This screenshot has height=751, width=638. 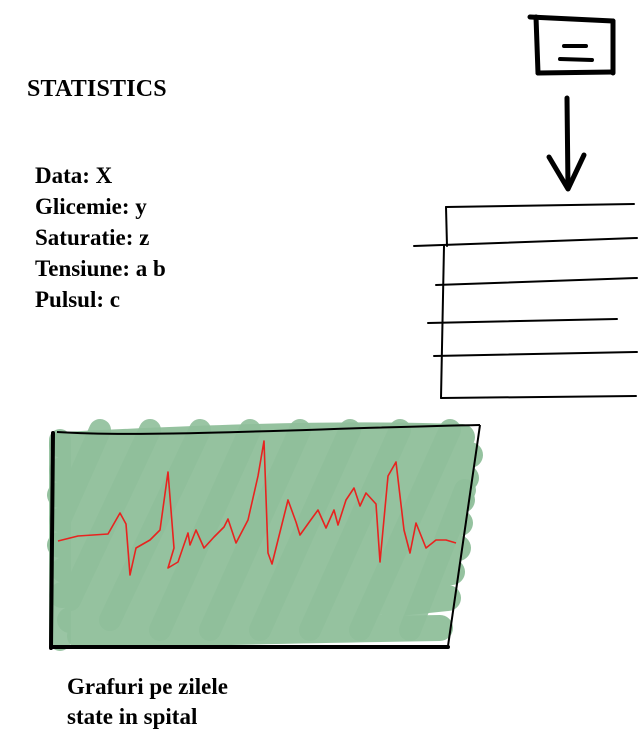 What do you see at coordinates (132, 716) in the screenshot?
I see `caption-line-2: state in spital` at bounding box center [132, 716].